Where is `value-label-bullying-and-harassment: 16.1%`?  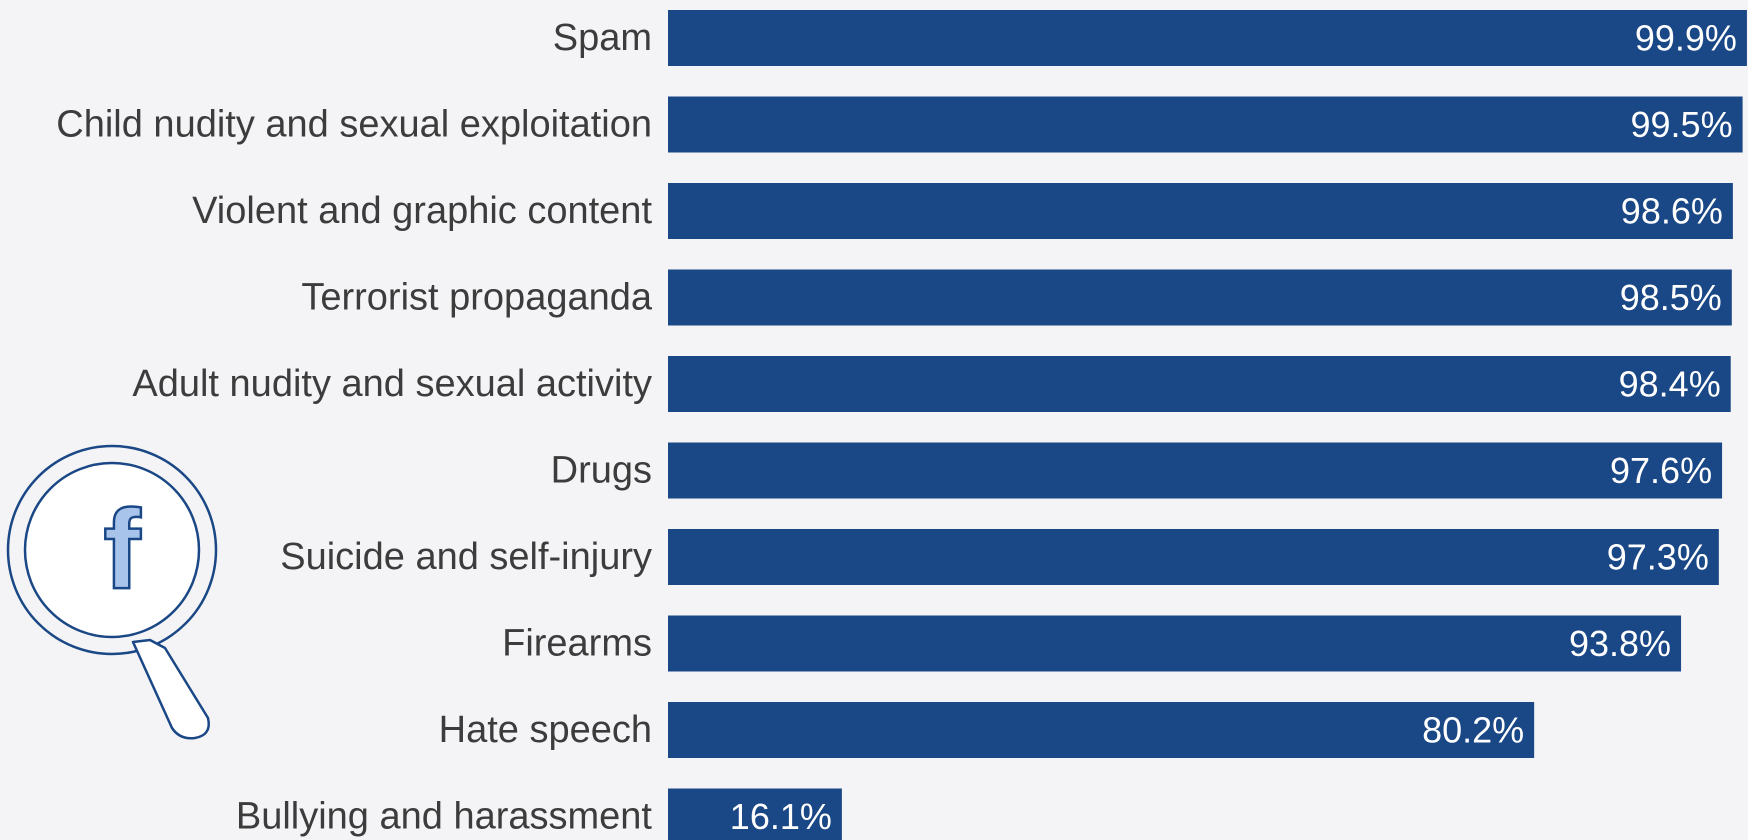 value-label-bullying-and-harassment: 16.1% is located at coordinates (781, 816).